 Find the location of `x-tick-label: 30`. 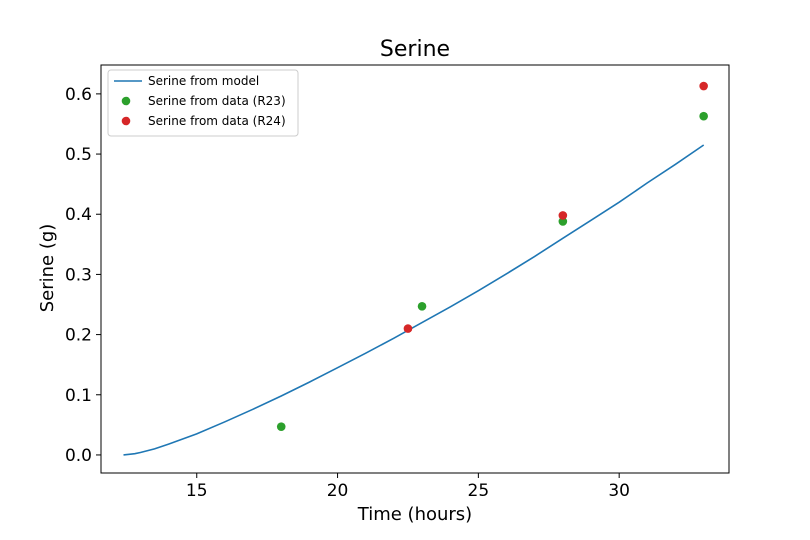

x-tick-label: 30 is located at coordinates (619, 491).